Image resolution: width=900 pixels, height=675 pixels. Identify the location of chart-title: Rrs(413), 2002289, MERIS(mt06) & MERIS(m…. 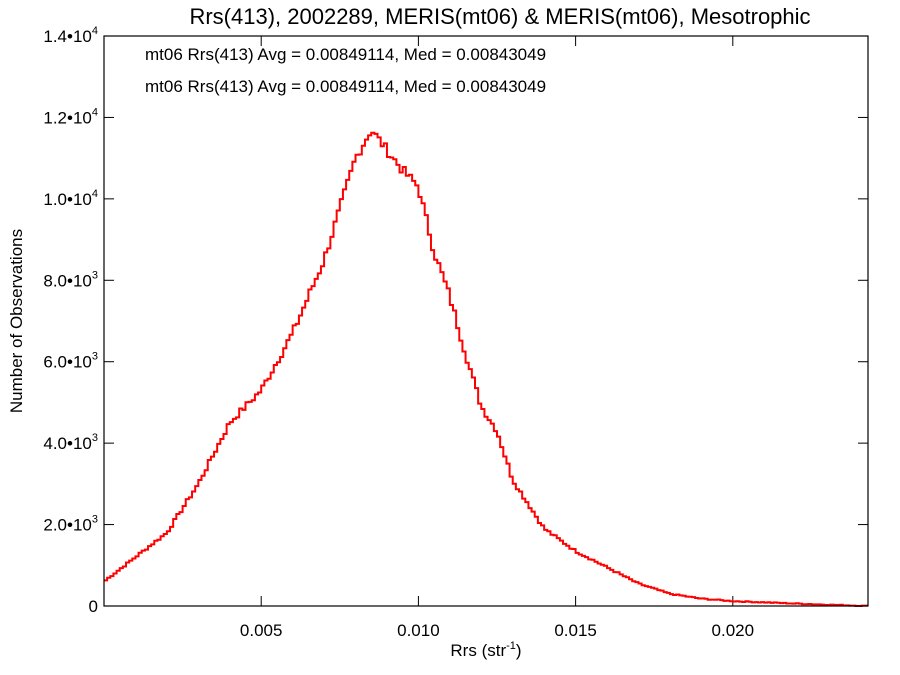
(499, 16).